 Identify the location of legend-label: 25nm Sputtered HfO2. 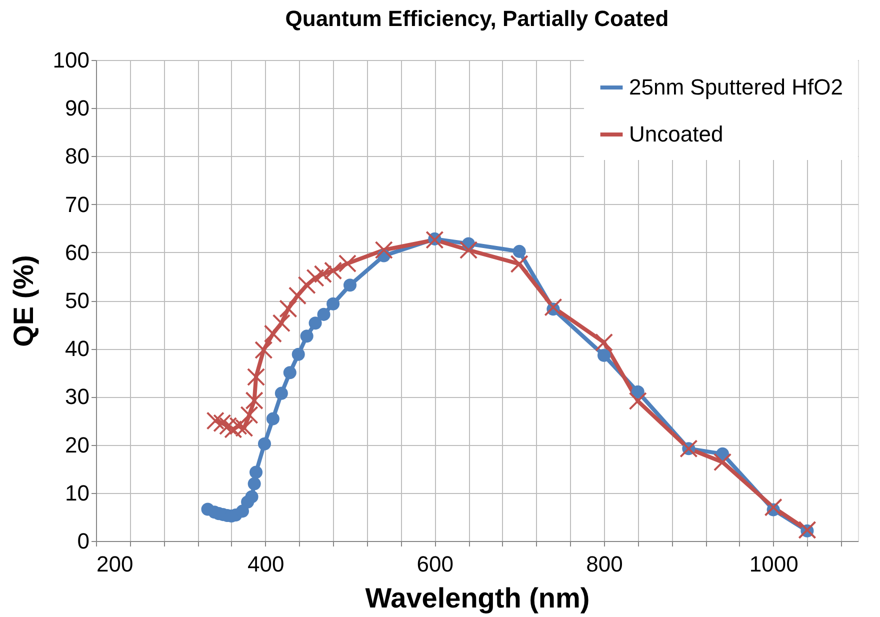
(736, 87).